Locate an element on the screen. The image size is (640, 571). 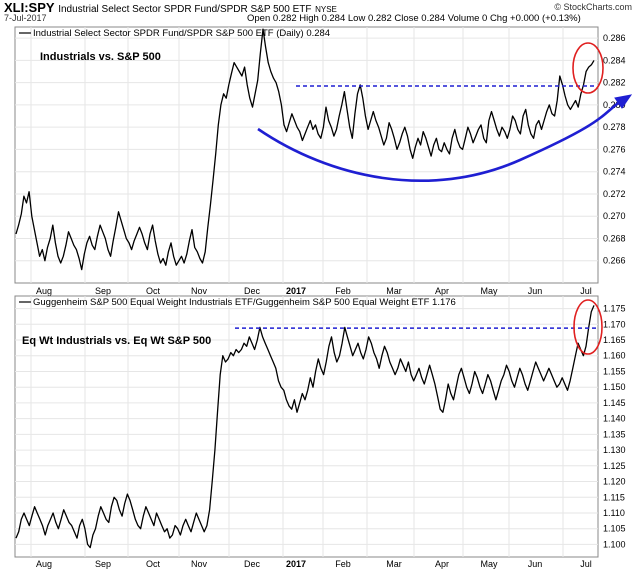
y-tick-label: 0.272 is located at coordinates (614, 194).